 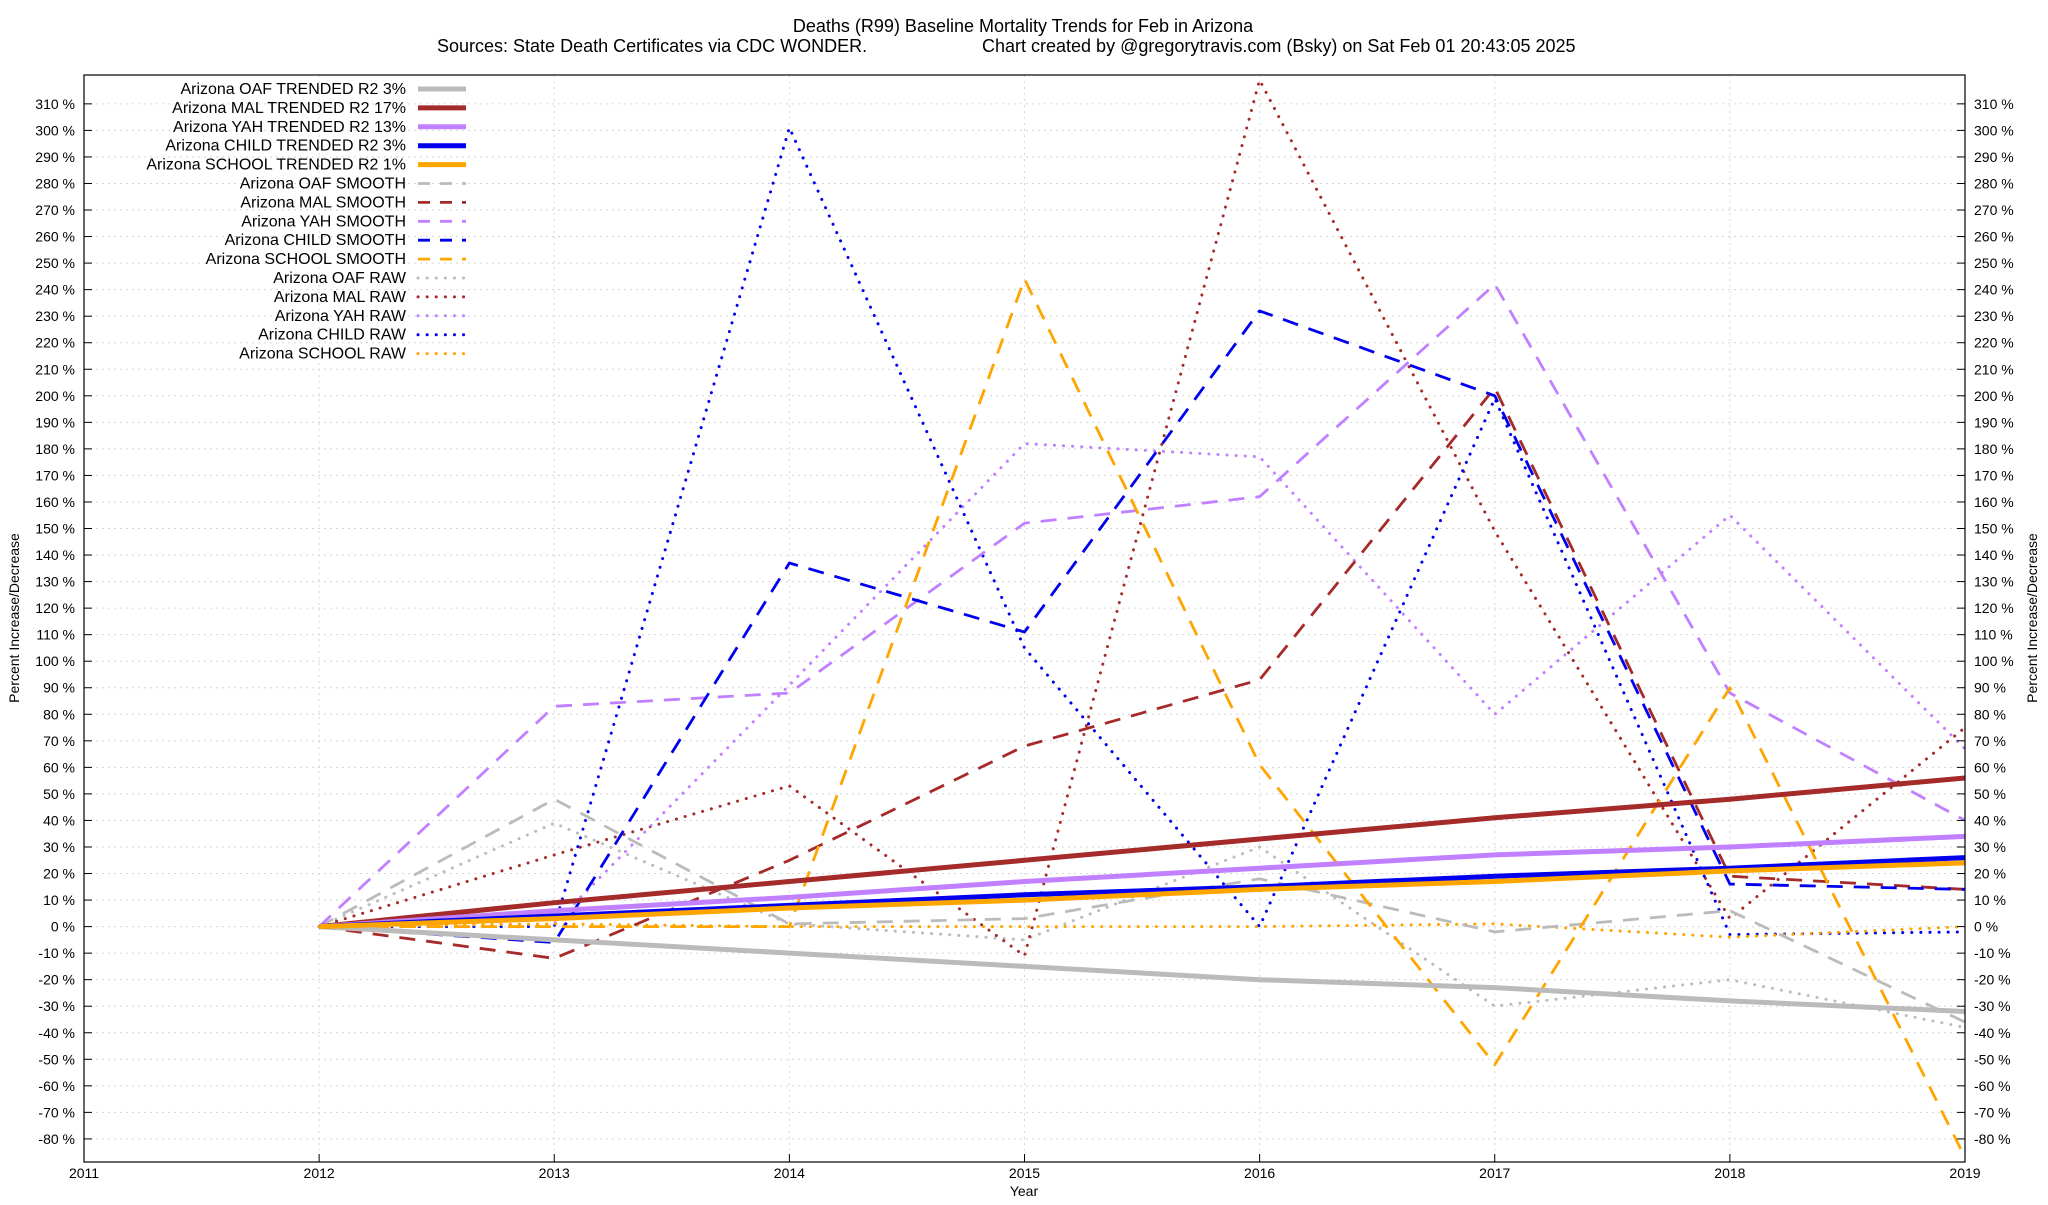 I want to click on y-tick-label-left: 140 %, so click(x=55, y=555).